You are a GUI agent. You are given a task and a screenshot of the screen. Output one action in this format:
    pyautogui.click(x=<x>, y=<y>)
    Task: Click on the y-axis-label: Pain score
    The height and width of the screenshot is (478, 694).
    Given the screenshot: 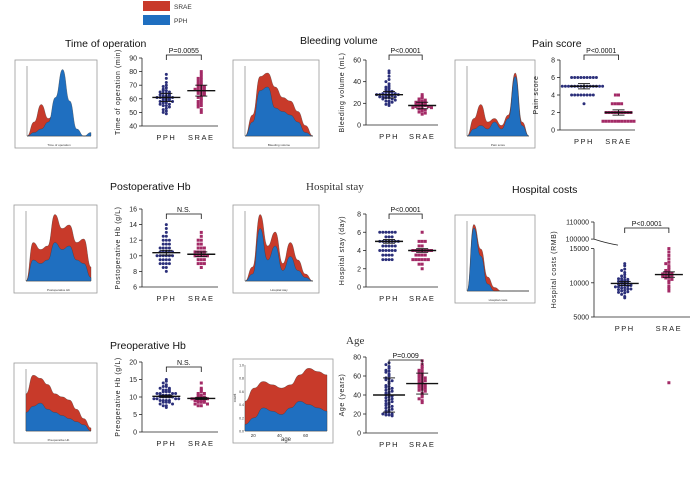 What is the action you would take?
    pyautogui.click(x=536, y=94)
    